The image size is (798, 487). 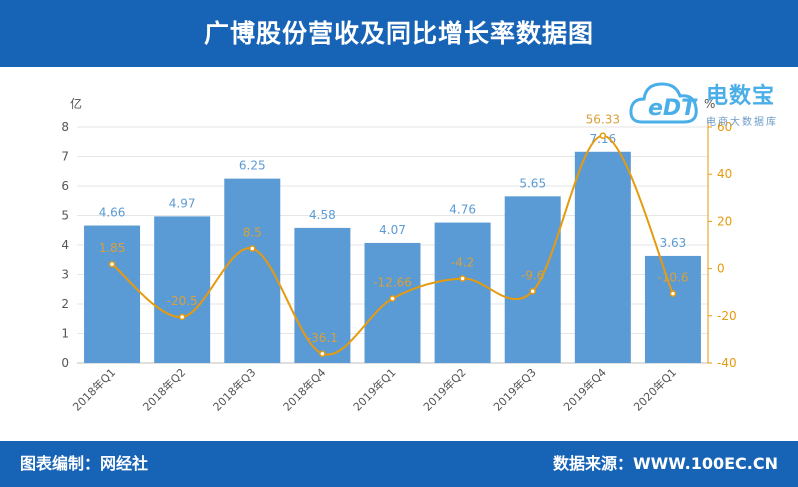 I want to click on y2-axis-unit: %, so click(x=709, y=104).